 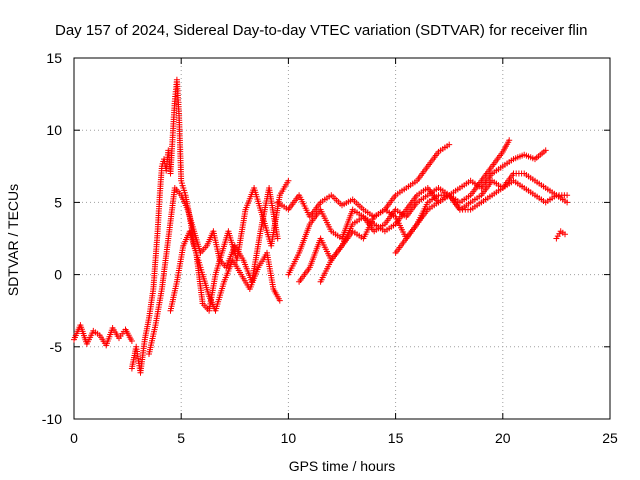 I want to click on x-tick-label: 25, so click(x=610, y=438).